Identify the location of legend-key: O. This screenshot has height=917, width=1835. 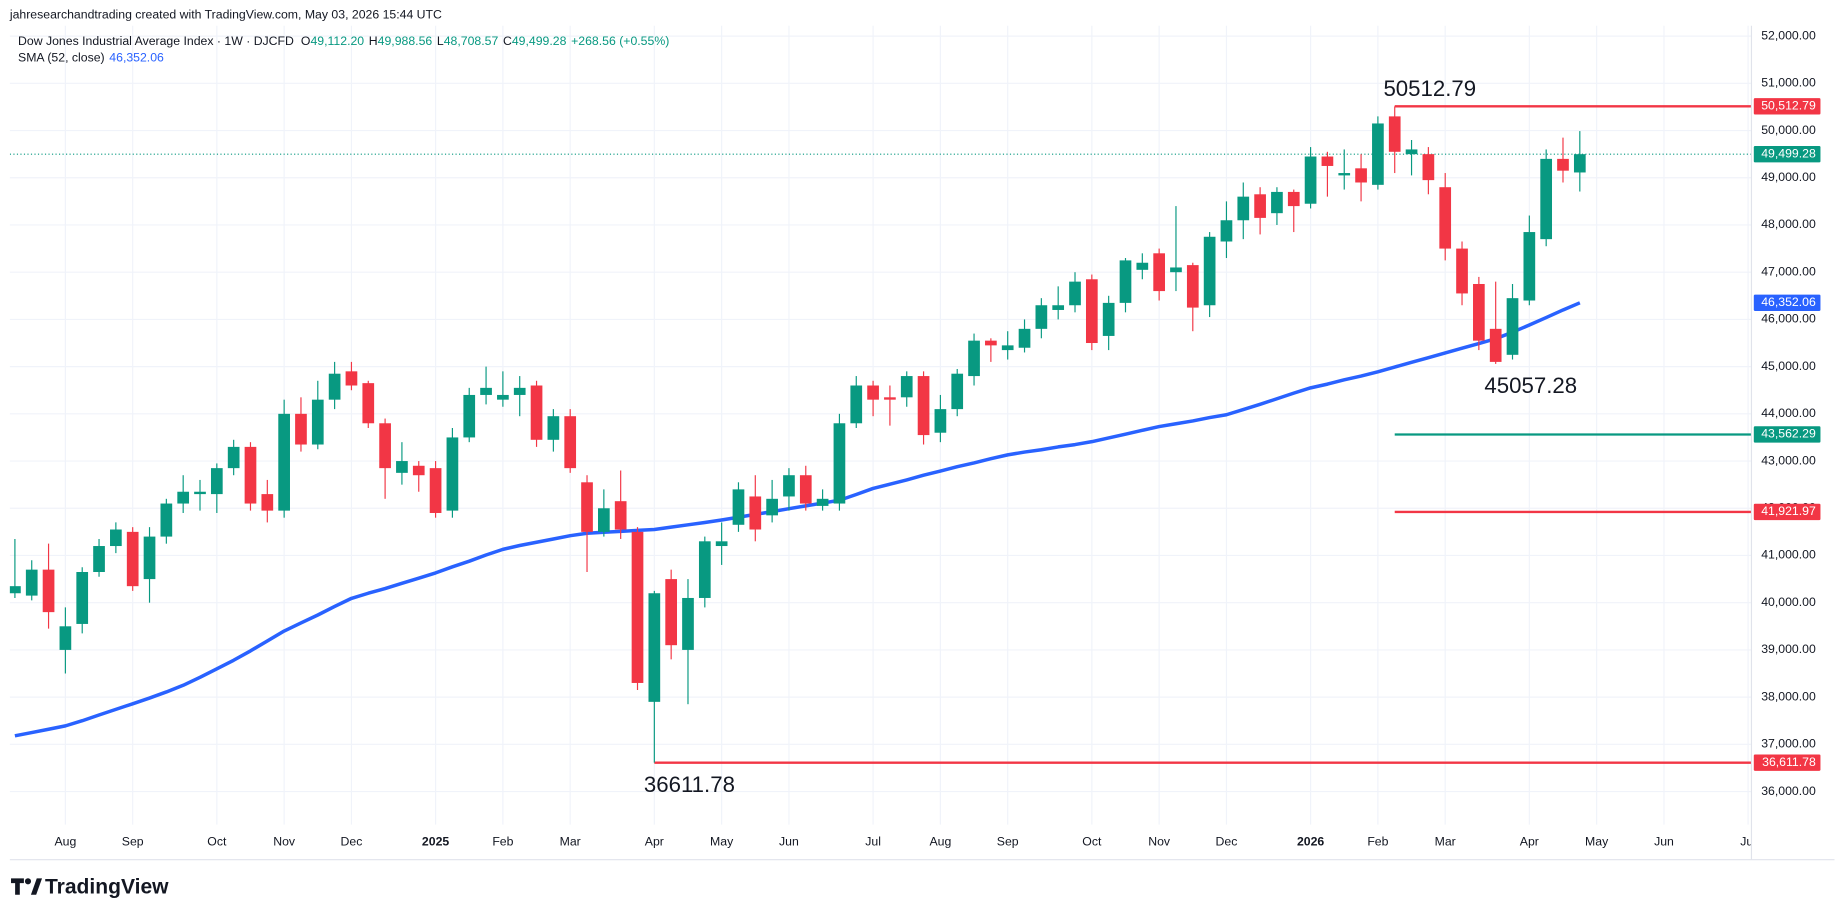
(306, 41).